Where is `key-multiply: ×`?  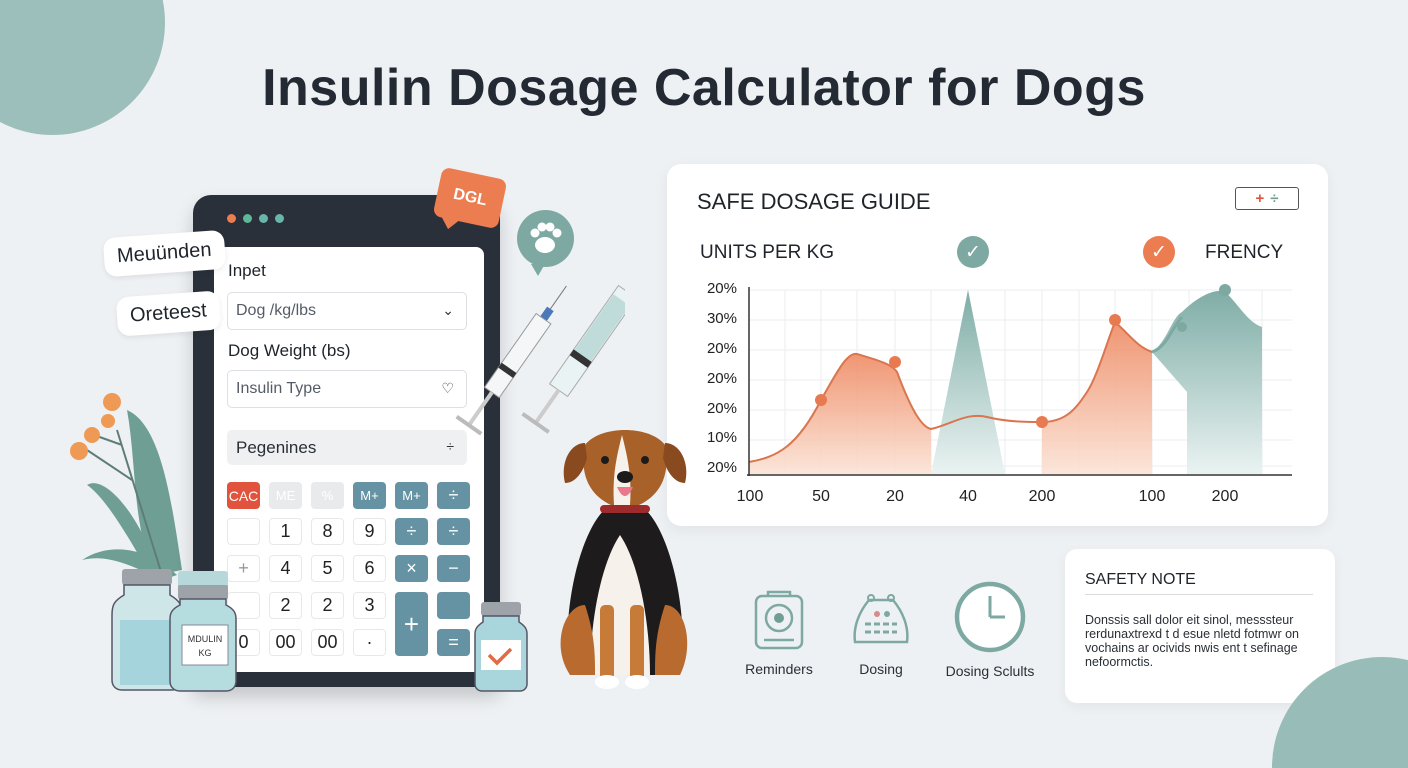 key-multiply: × is located at coordinates (411, 568).